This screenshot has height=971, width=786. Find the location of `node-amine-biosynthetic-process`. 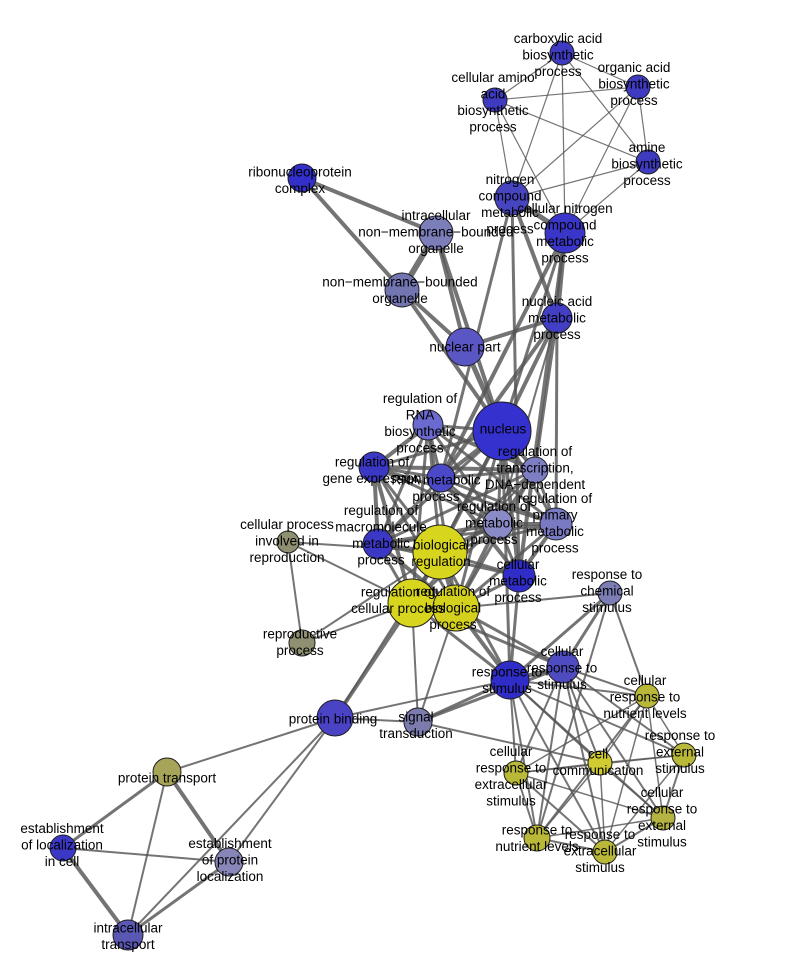

node-amine-biosynthetic-process is located at coordinates (648, 162).